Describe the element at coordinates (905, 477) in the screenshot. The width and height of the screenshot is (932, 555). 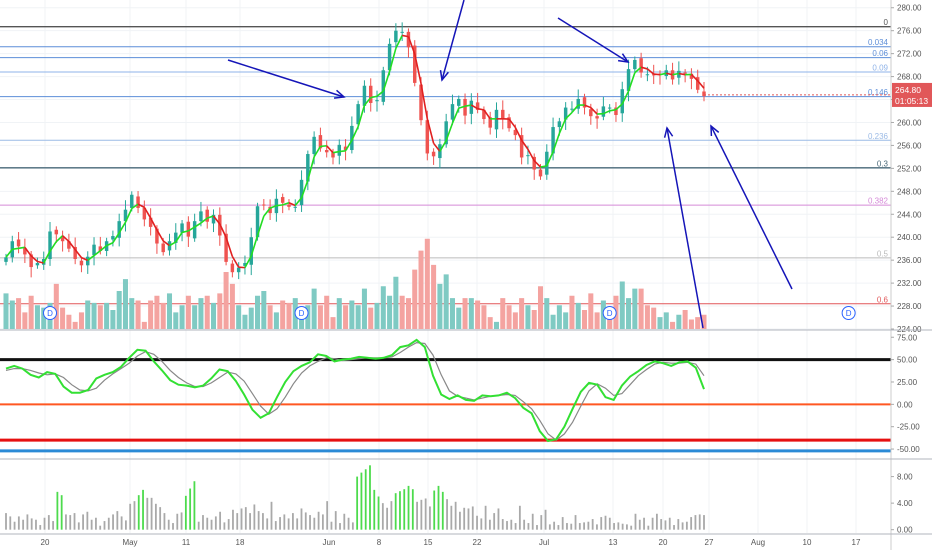
I see `hist-tick-label: 8.00` at that location.